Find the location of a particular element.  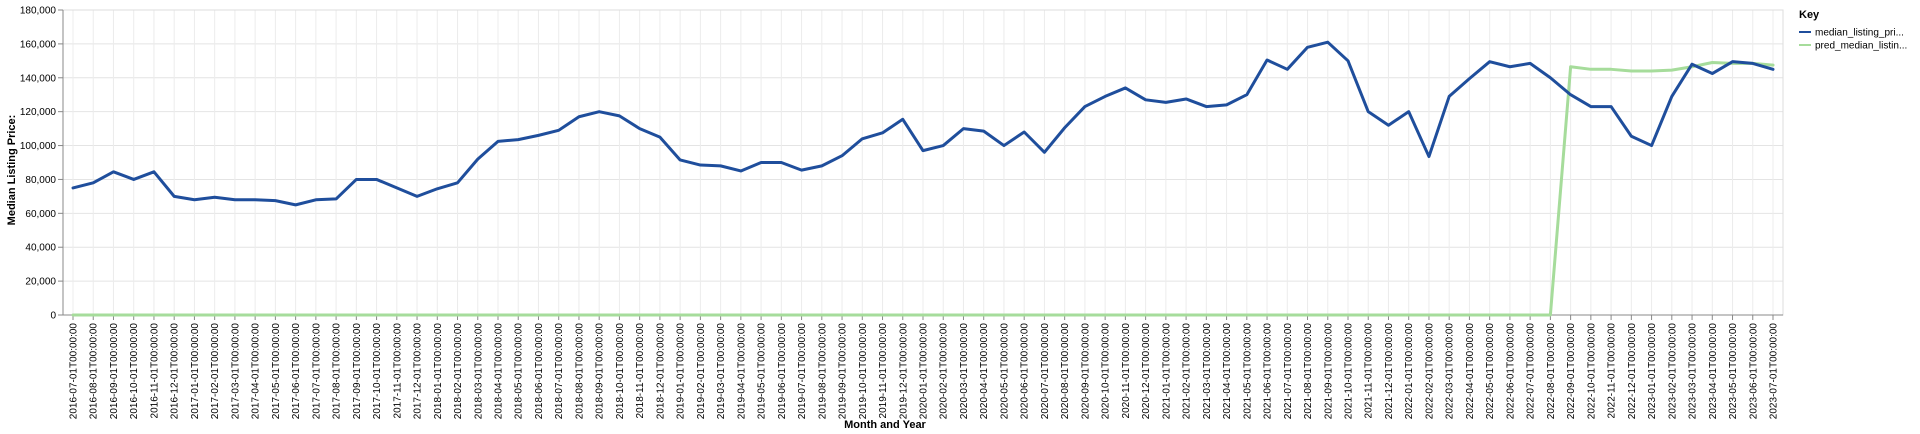

x-tick-label: 2019-02-01T00:00:00 is located at coordinates (701, 371).